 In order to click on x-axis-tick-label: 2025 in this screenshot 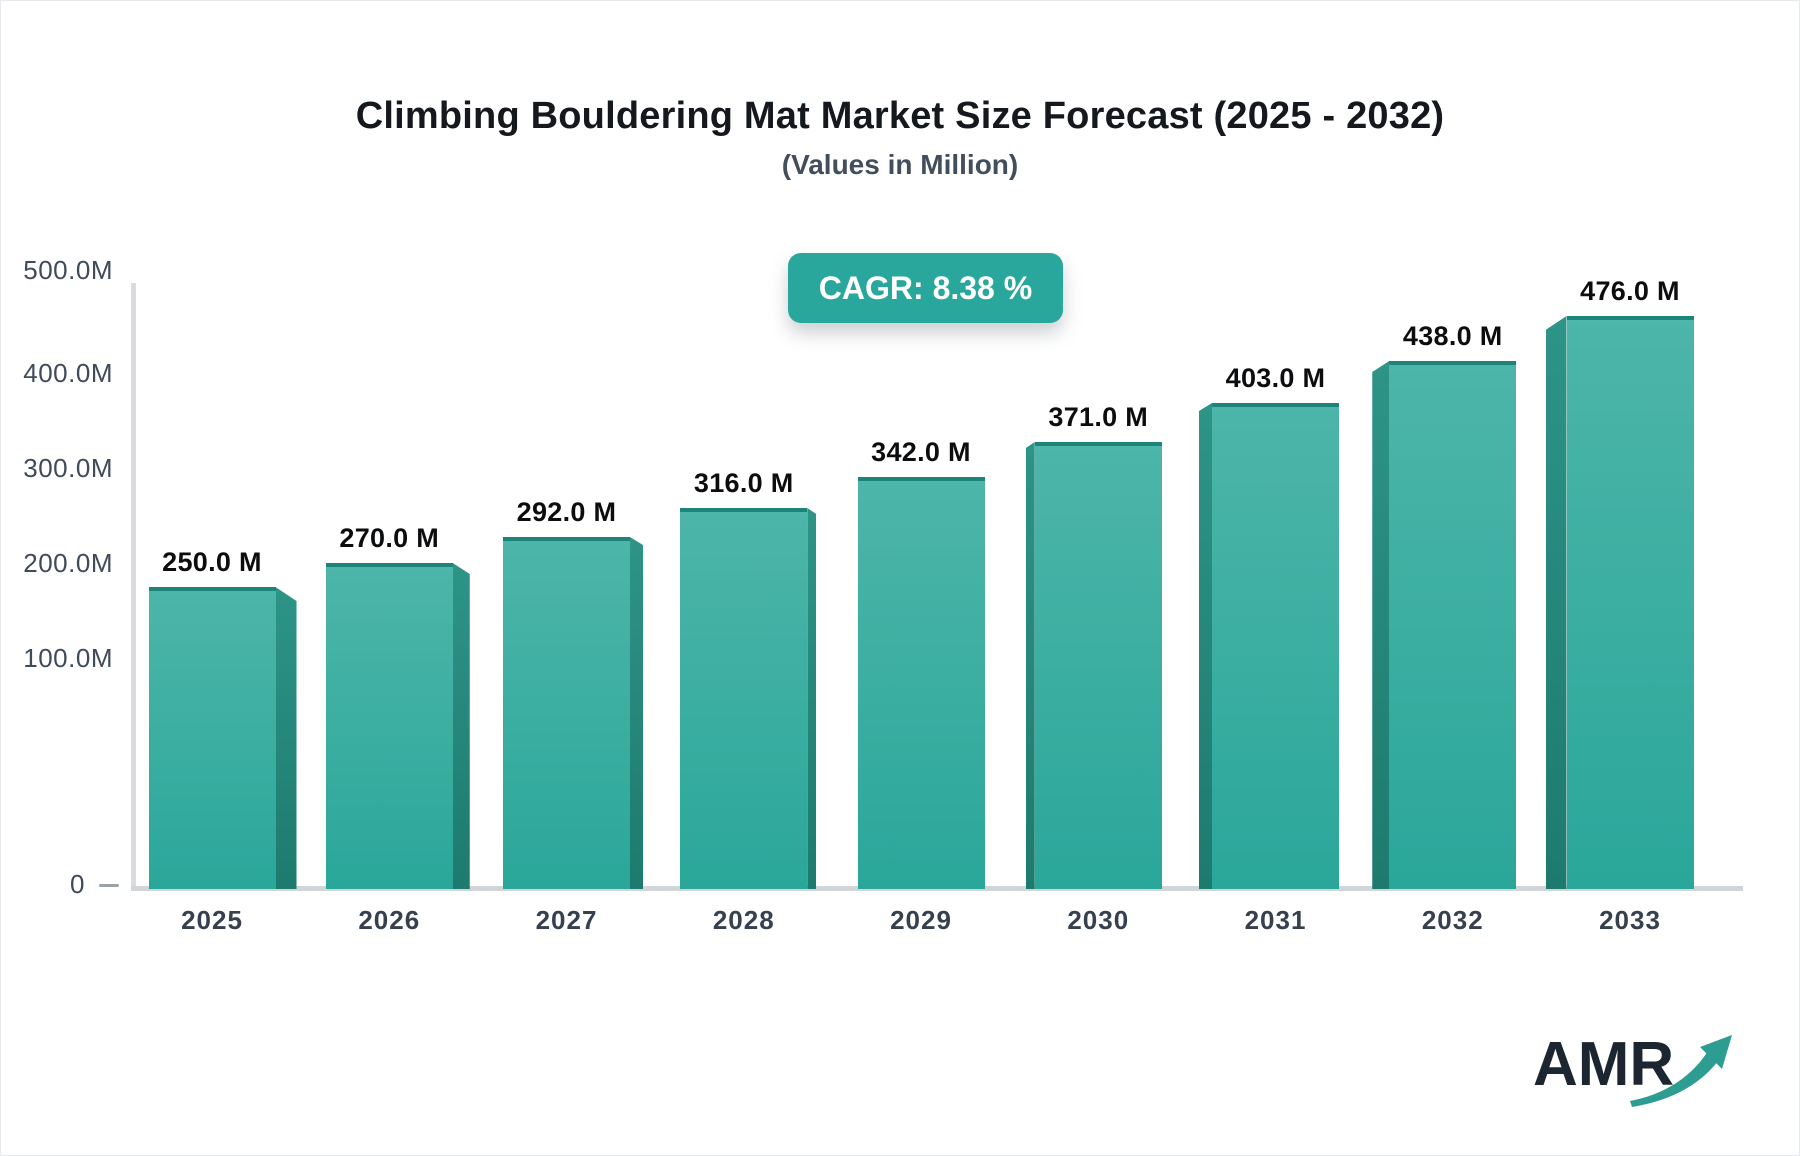, I will do `click(212, 920)`.